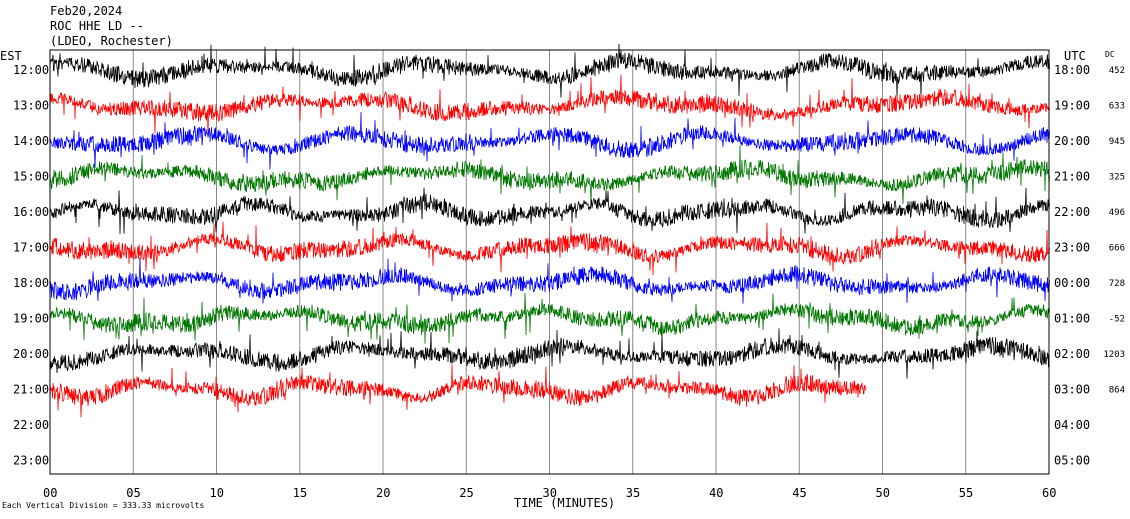  What do you see at coordinates (1072, 461) in the screenshot?
I see `utc-hour-label: 05:00` at bounding box center [1072, 461].